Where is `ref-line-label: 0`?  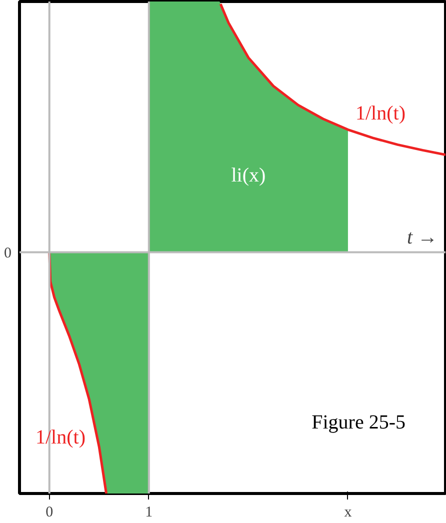
ref-line-label: 0 is located at coordinates (8, 253).